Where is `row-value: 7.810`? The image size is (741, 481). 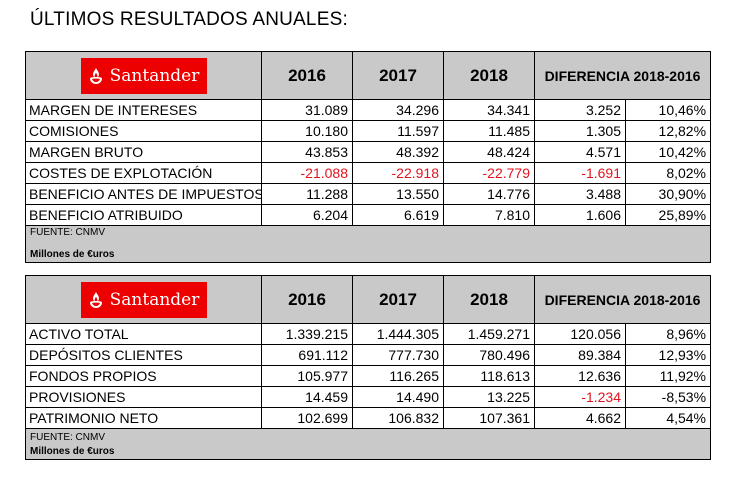
row-value: 7.810 is located at coordinates (489, 215).